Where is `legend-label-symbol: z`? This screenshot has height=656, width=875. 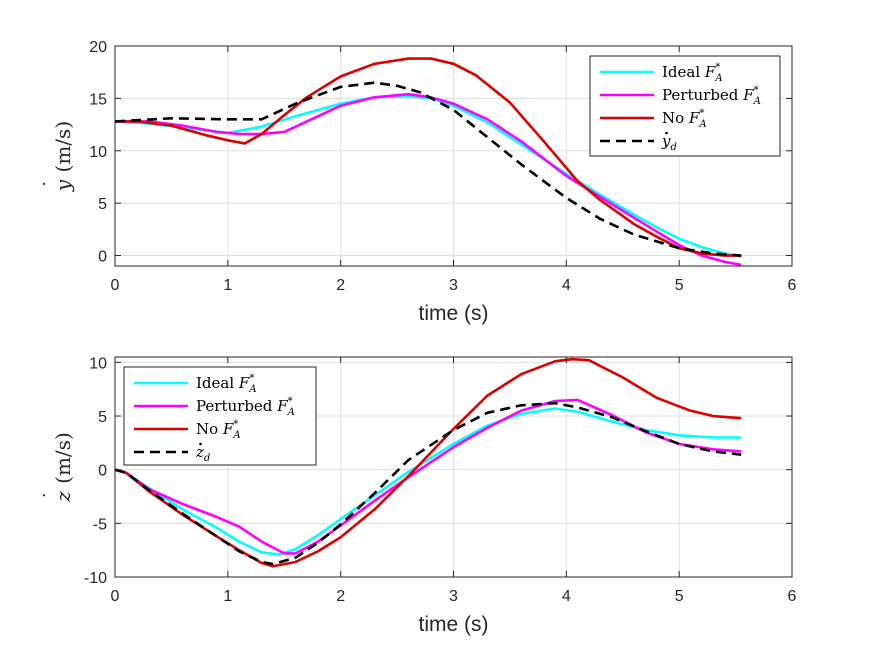 legend-label-symbol: z is located at coordinates (199, 452).